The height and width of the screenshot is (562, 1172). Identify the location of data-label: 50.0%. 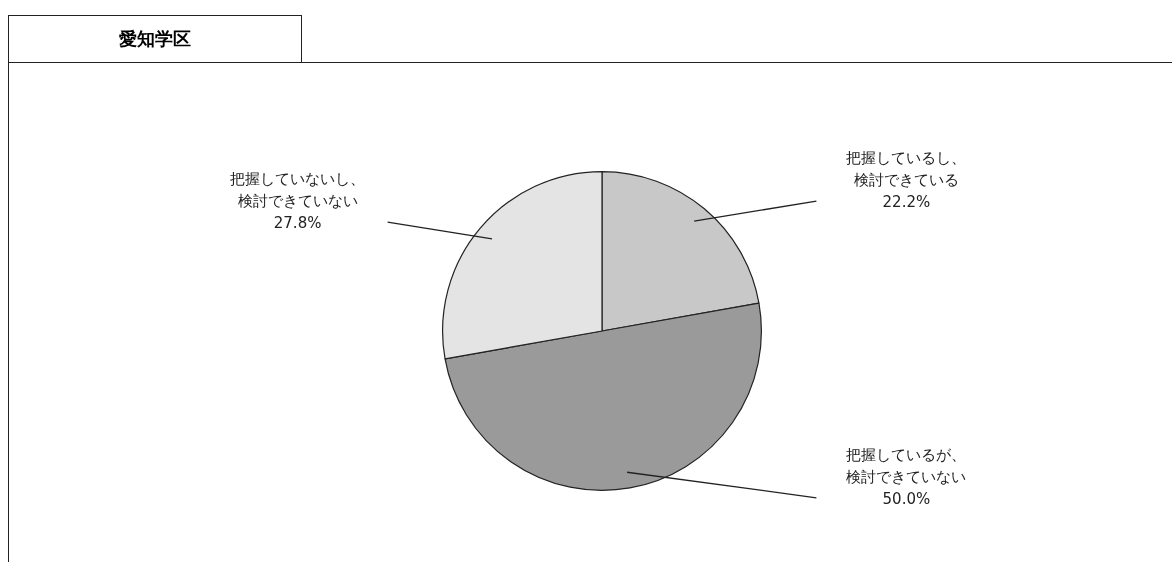
(906, 498).